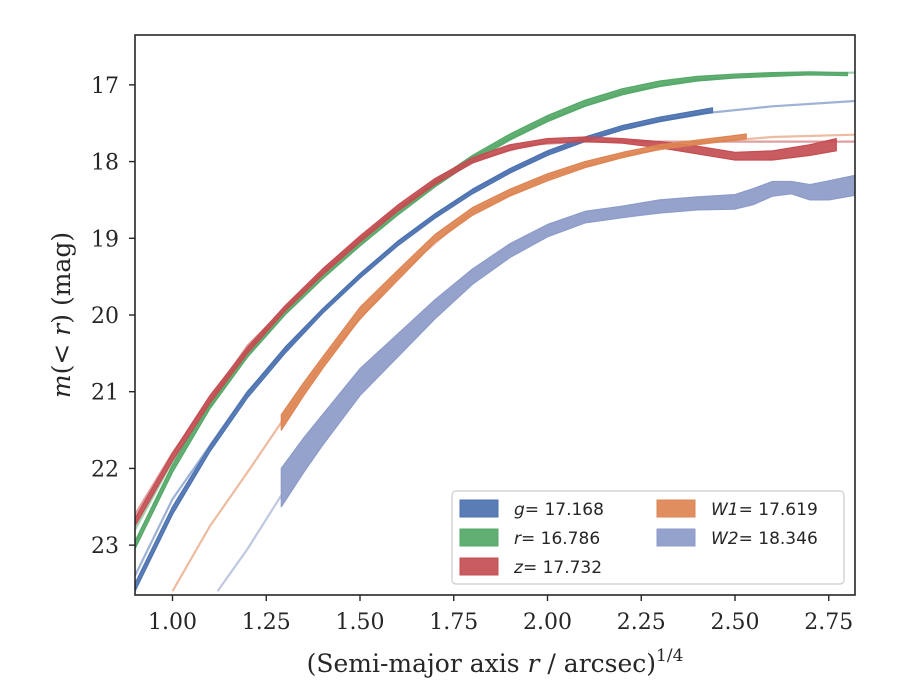  I want to click on y-tick-label: 21, so click(105, 393).